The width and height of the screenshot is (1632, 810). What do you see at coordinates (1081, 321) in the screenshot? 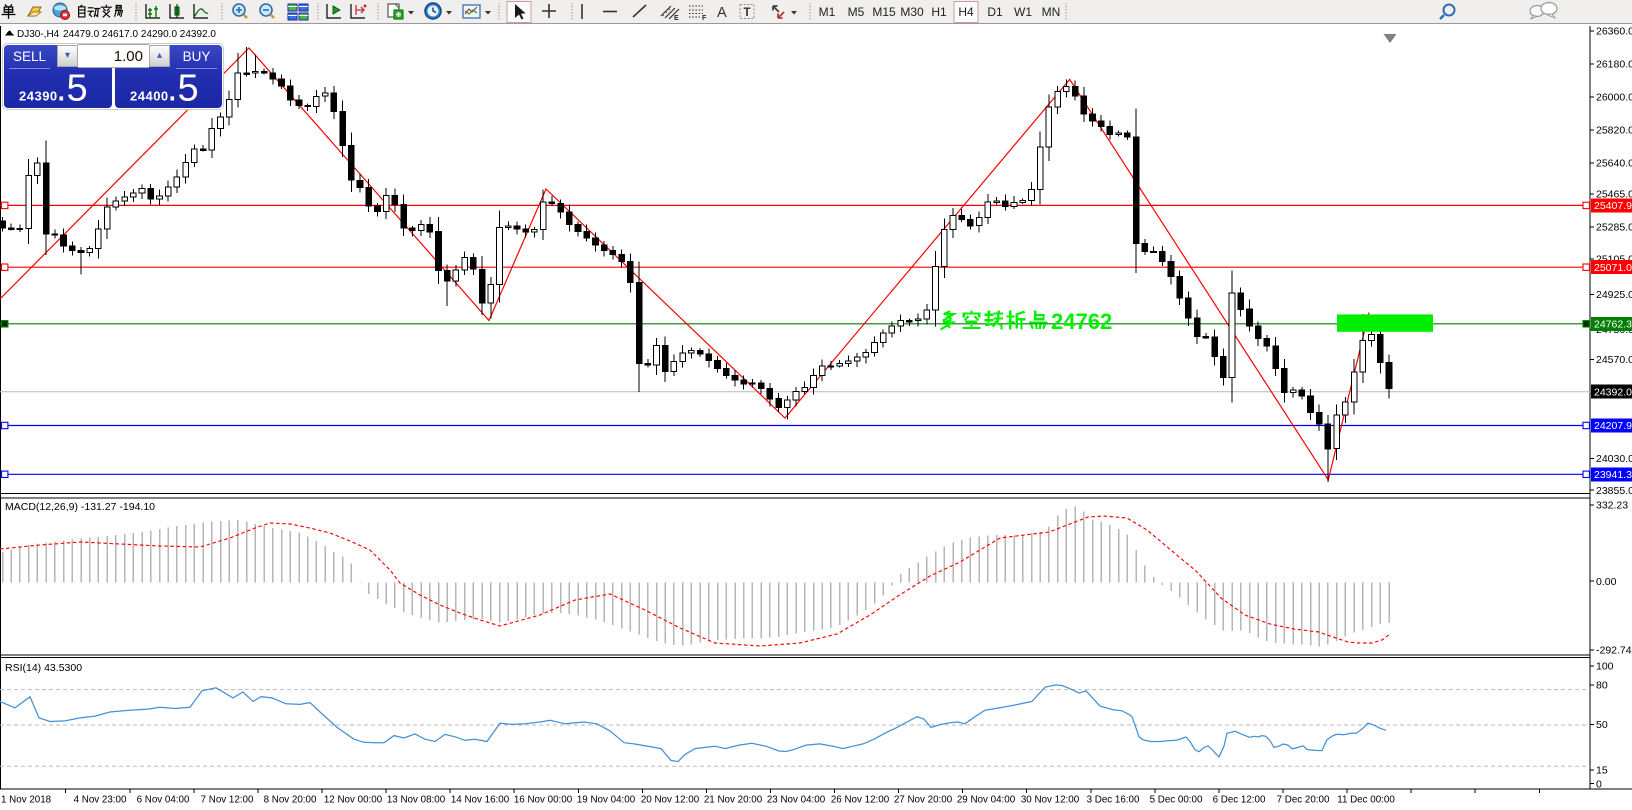
I see `svg-text: 24762` at bounding box center [1081, 321].